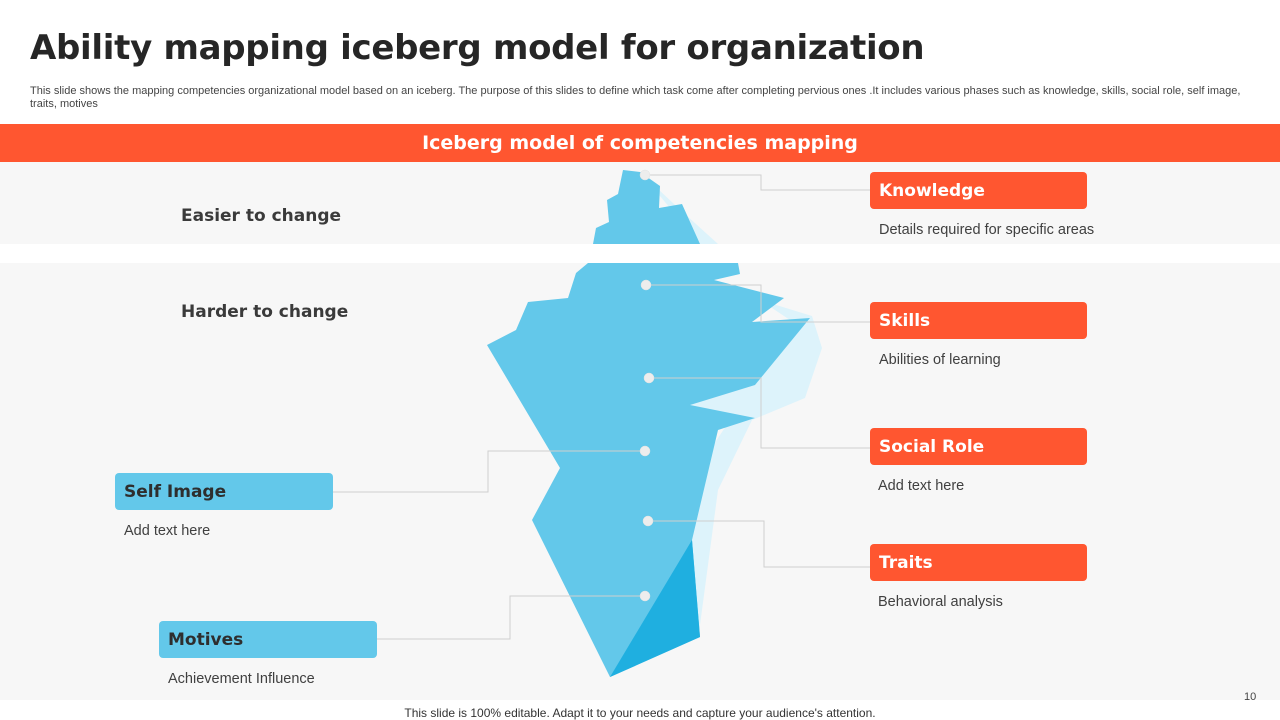 The image size is (1280, 720). What do you see at coordinates (489, 471) in the screenshot?
I see `connector-self-image` at bounding box center [489, 471].